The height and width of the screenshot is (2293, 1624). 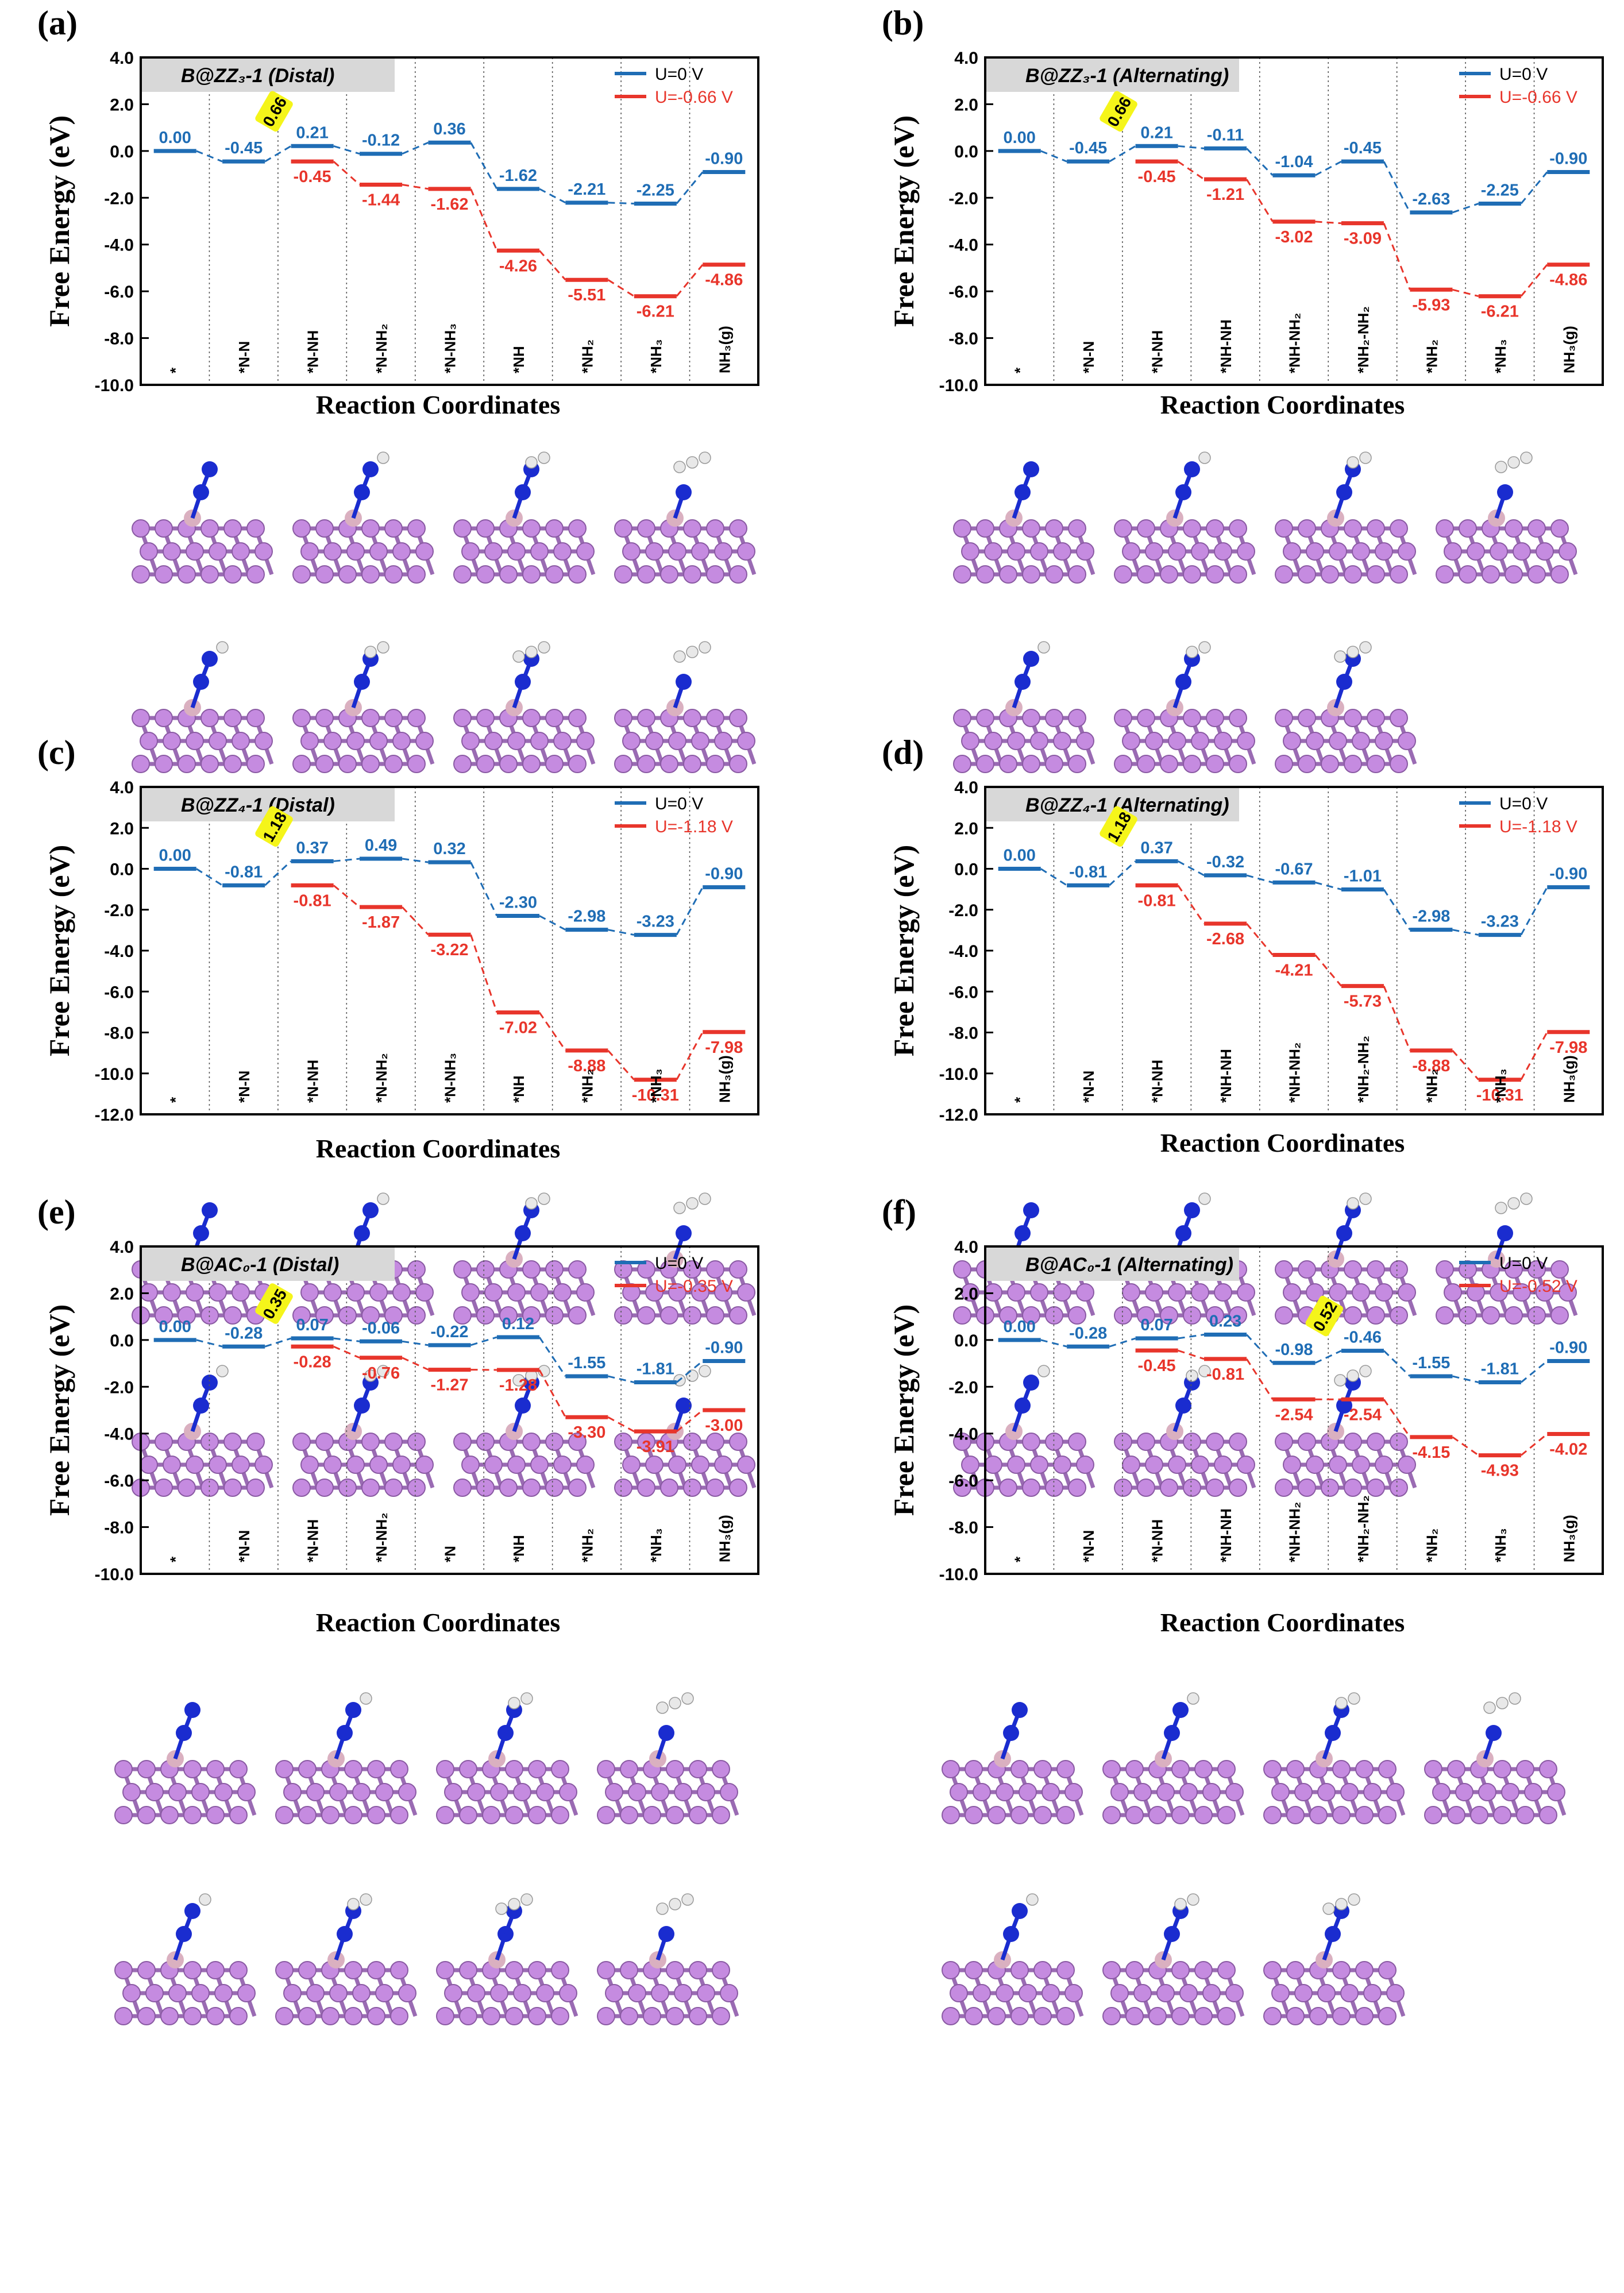 What do you see at coordinates (313, 352) in the screenshot?
I see `x-tick-label: *N-NH` at bounding box center [313, 352].